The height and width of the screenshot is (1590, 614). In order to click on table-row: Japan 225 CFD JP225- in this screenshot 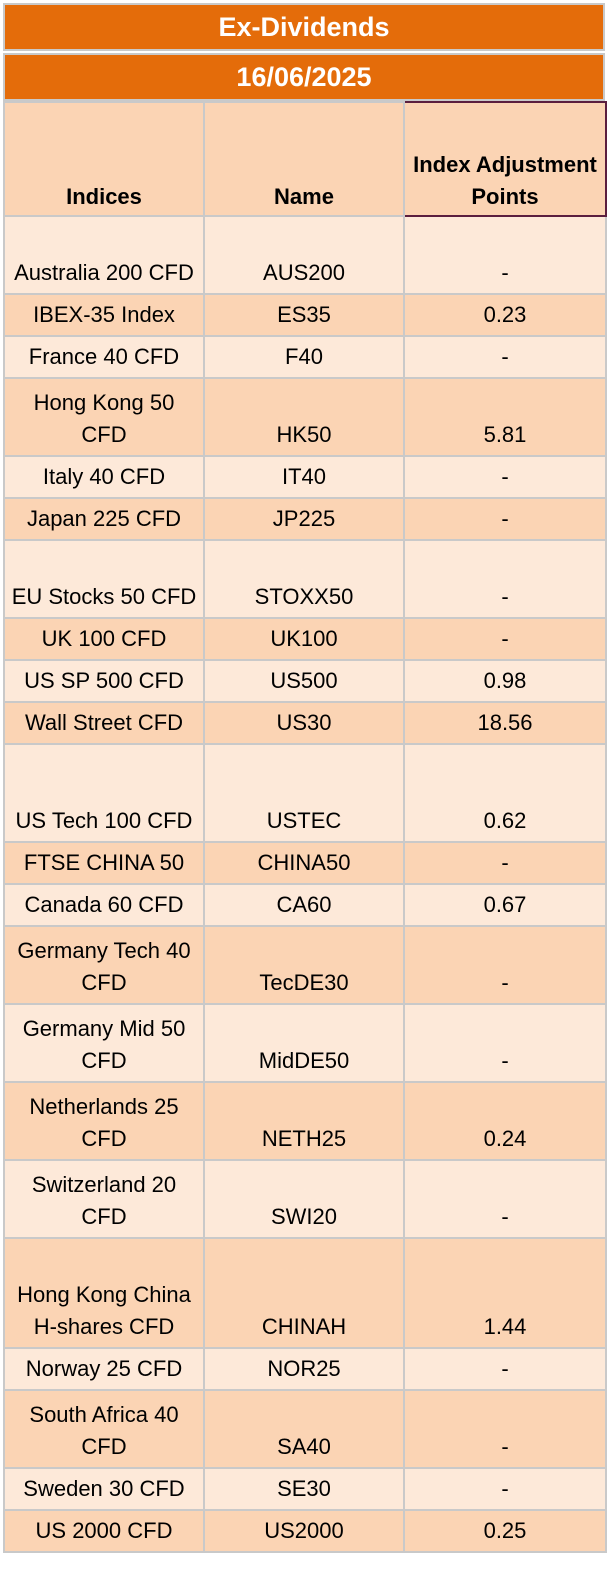, I will do `click(305, 519)`.